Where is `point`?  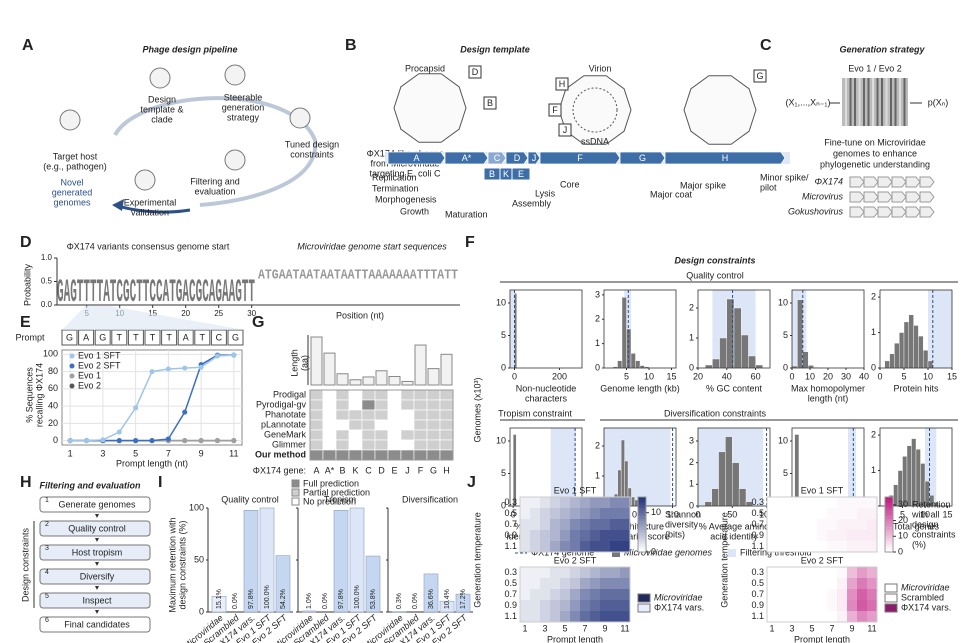 point is located at coordinates (234, 441).